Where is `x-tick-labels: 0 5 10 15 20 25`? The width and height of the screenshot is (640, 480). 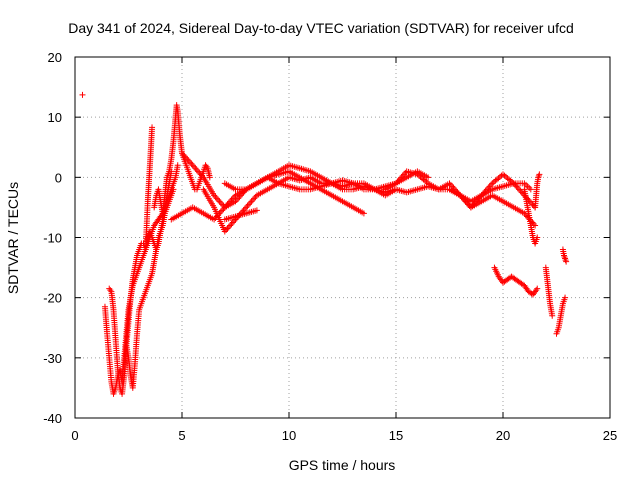
x-tick-labels: 0 5 10 15 20 25 is located at coordinates (344, 435).